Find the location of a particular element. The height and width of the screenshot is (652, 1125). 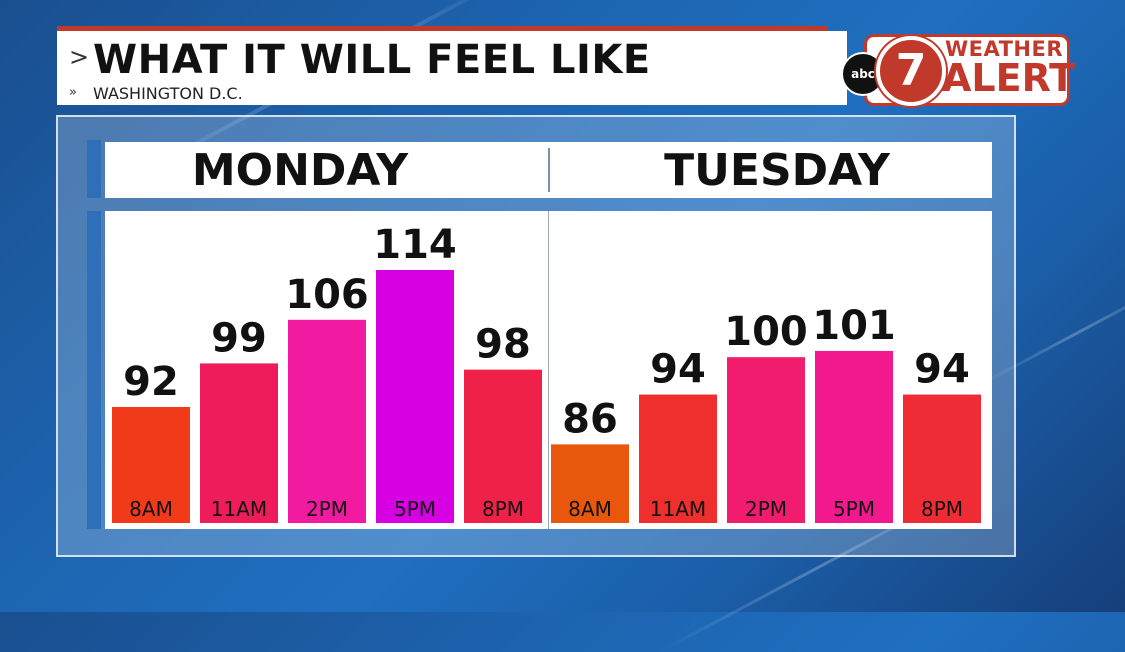

bar-value-label: 101 is located at coordinates (854, 326).